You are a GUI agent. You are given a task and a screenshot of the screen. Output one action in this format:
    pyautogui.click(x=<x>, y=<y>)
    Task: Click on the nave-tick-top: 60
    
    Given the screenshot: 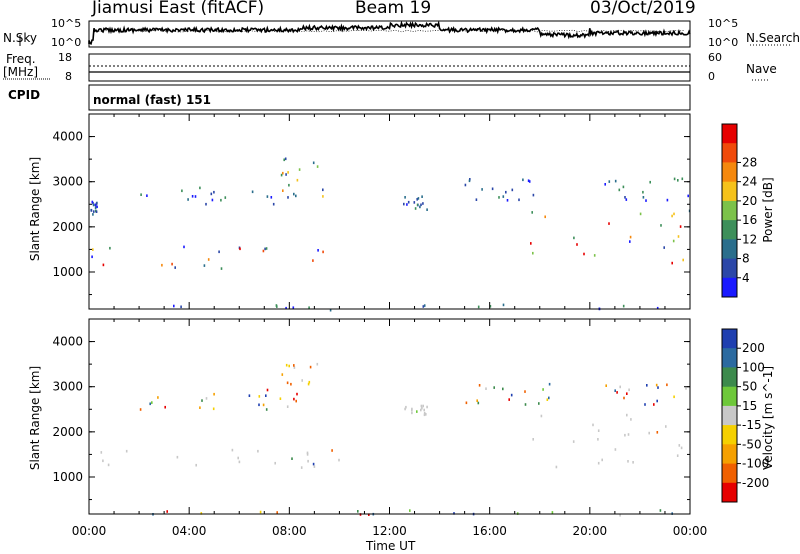 What is the action you would take?
    pyautogui.click(x=715, y=57)
    